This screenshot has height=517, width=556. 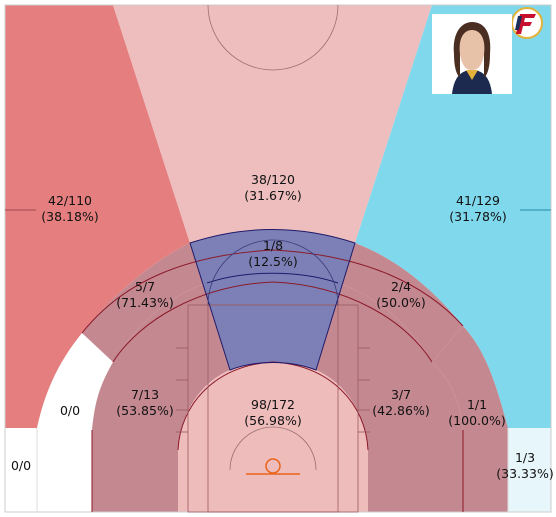 What do you see at coordinates (477, 216) in the screenshot?
I see `zone-pct-right-wing-3: (31.78%)` at bounding box center [477, 216].